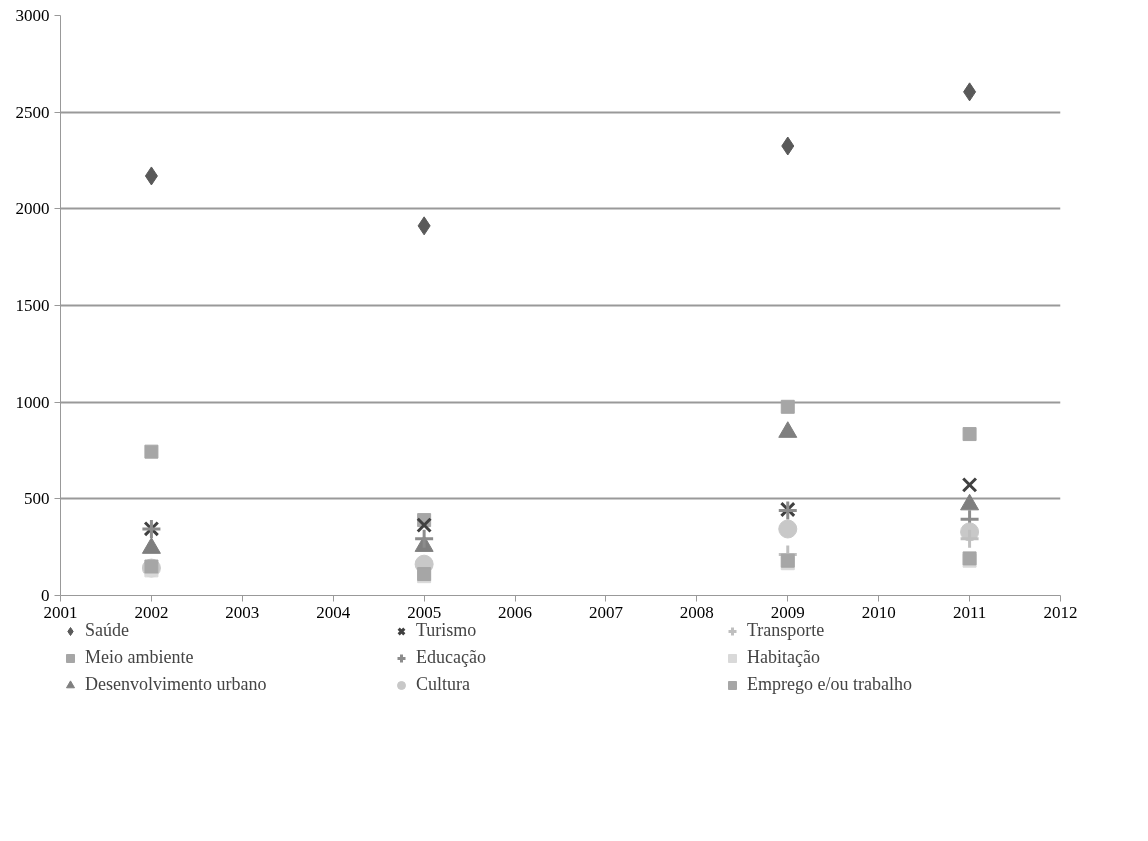  I want to click on y-tick-label: 0, so click(45, 595).